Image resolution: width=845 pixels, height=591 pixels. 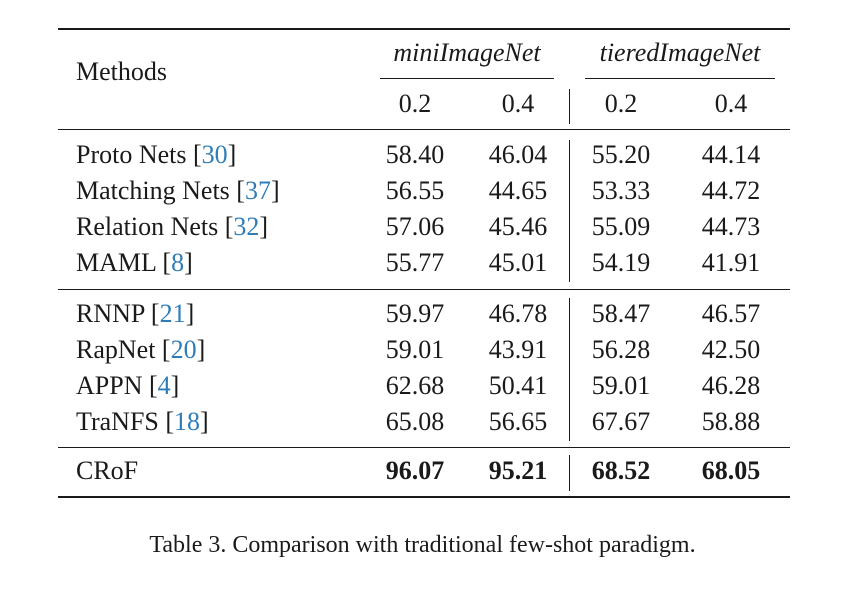 What do you see at coordinates (680, 52) in the screenshot?
I see `header-dataset-tiered: tieredImageNet` at bounding box center [680, 52].